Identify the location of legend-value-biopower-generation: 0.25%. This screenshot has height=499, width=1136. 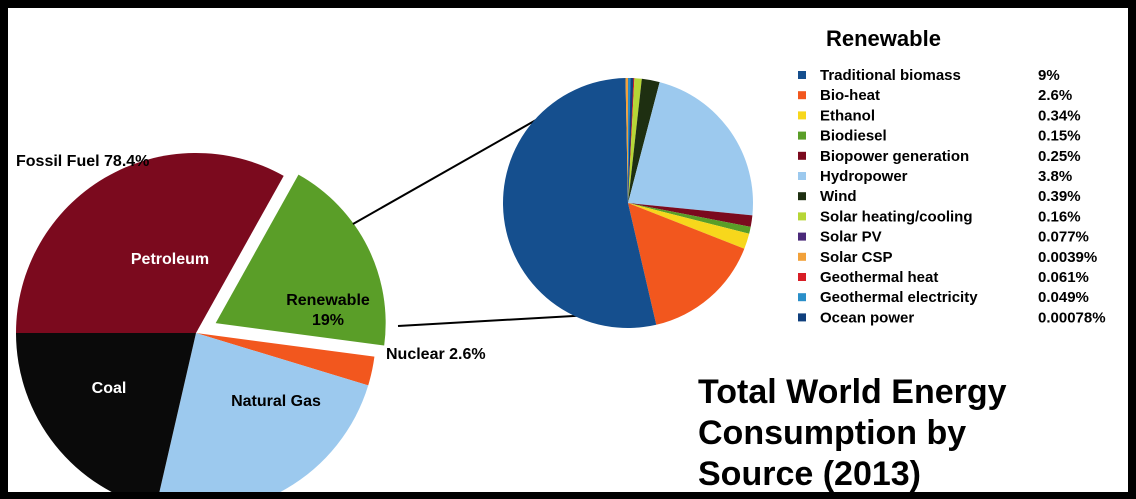
(1059, 156).